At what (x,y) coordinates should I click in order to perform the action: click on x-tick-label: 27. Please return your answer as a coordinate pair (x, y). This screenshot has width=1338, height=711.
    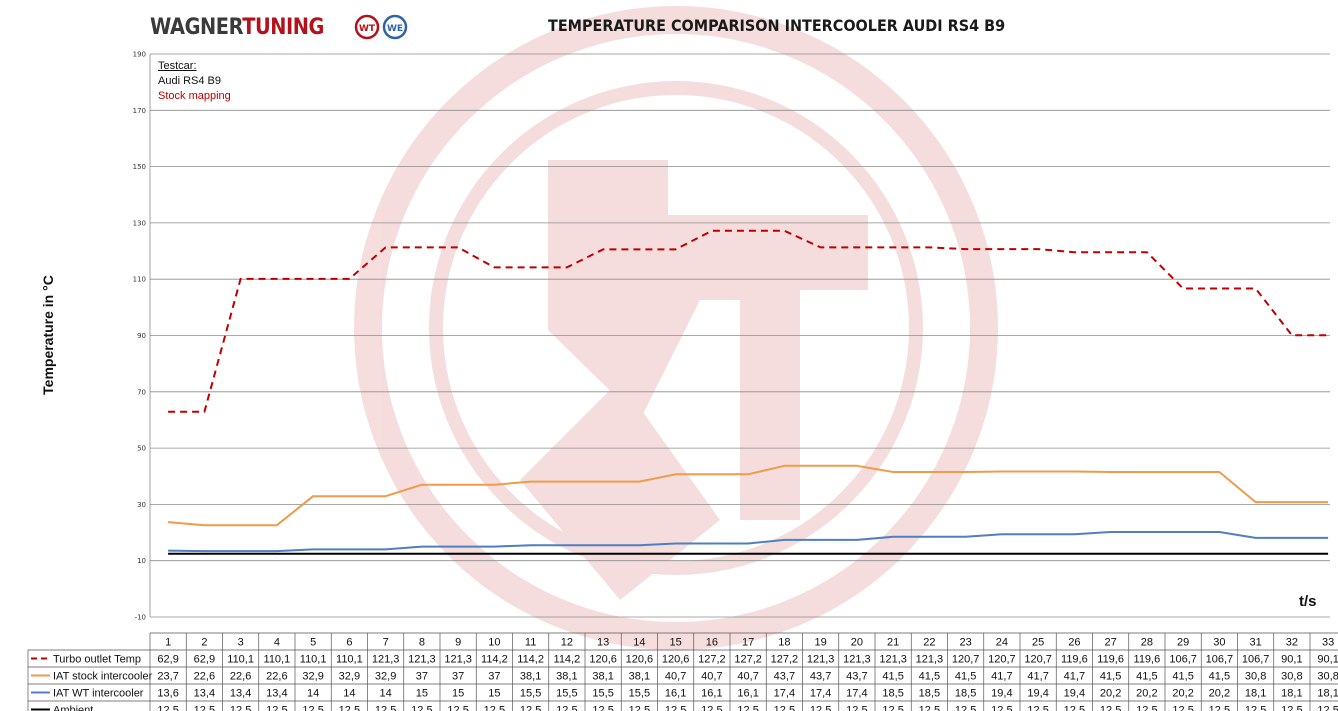
    Looking at the image, I should click on (1111, 643).